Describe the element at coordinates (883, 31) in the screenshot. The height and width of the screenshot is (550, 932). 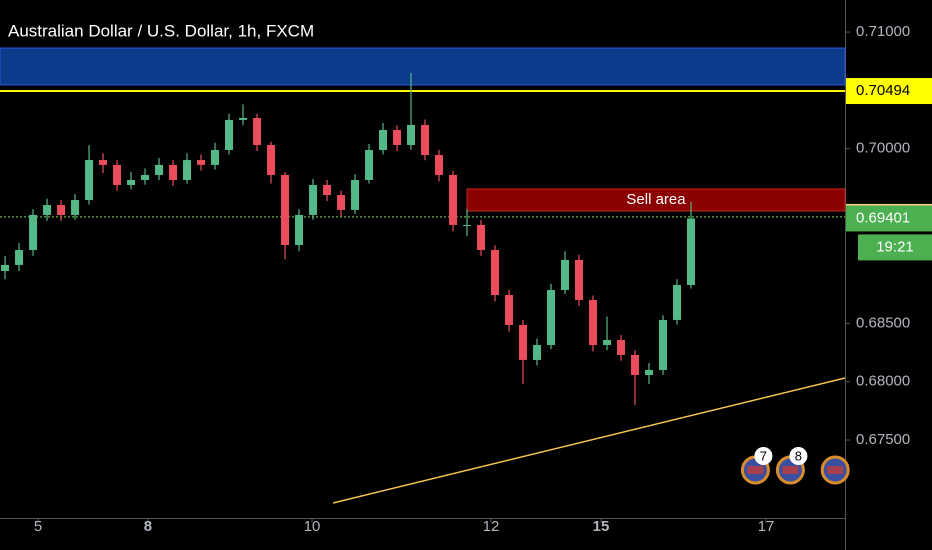
I see `y-tick-label: 0.71000` at that location.